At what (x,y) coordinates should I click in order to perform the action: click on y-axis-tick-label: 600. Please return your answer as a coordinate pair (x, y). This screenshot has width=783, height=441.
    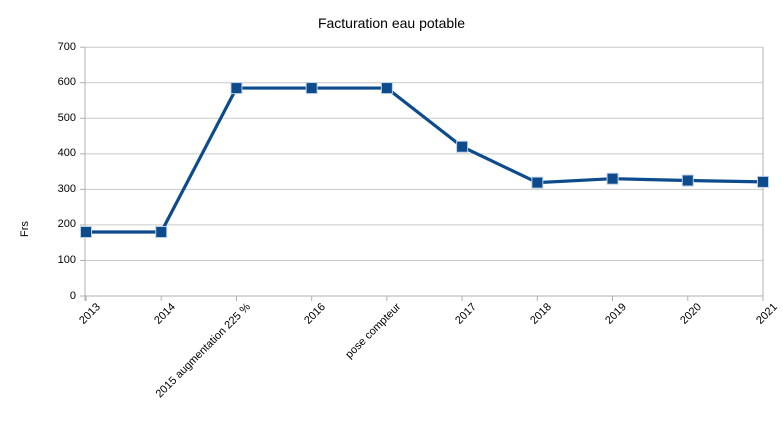
    Looking at the image, I should click on (66, 82).